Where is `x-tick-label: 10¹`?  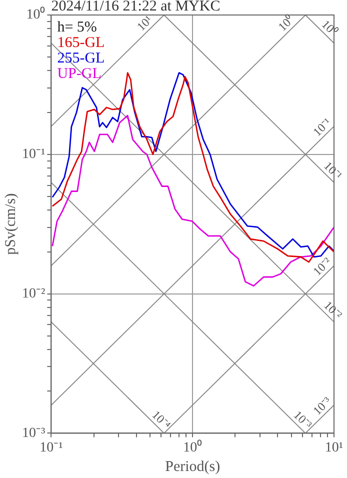 x-tick-label: 10¹ is located at coordinates (334, 448).